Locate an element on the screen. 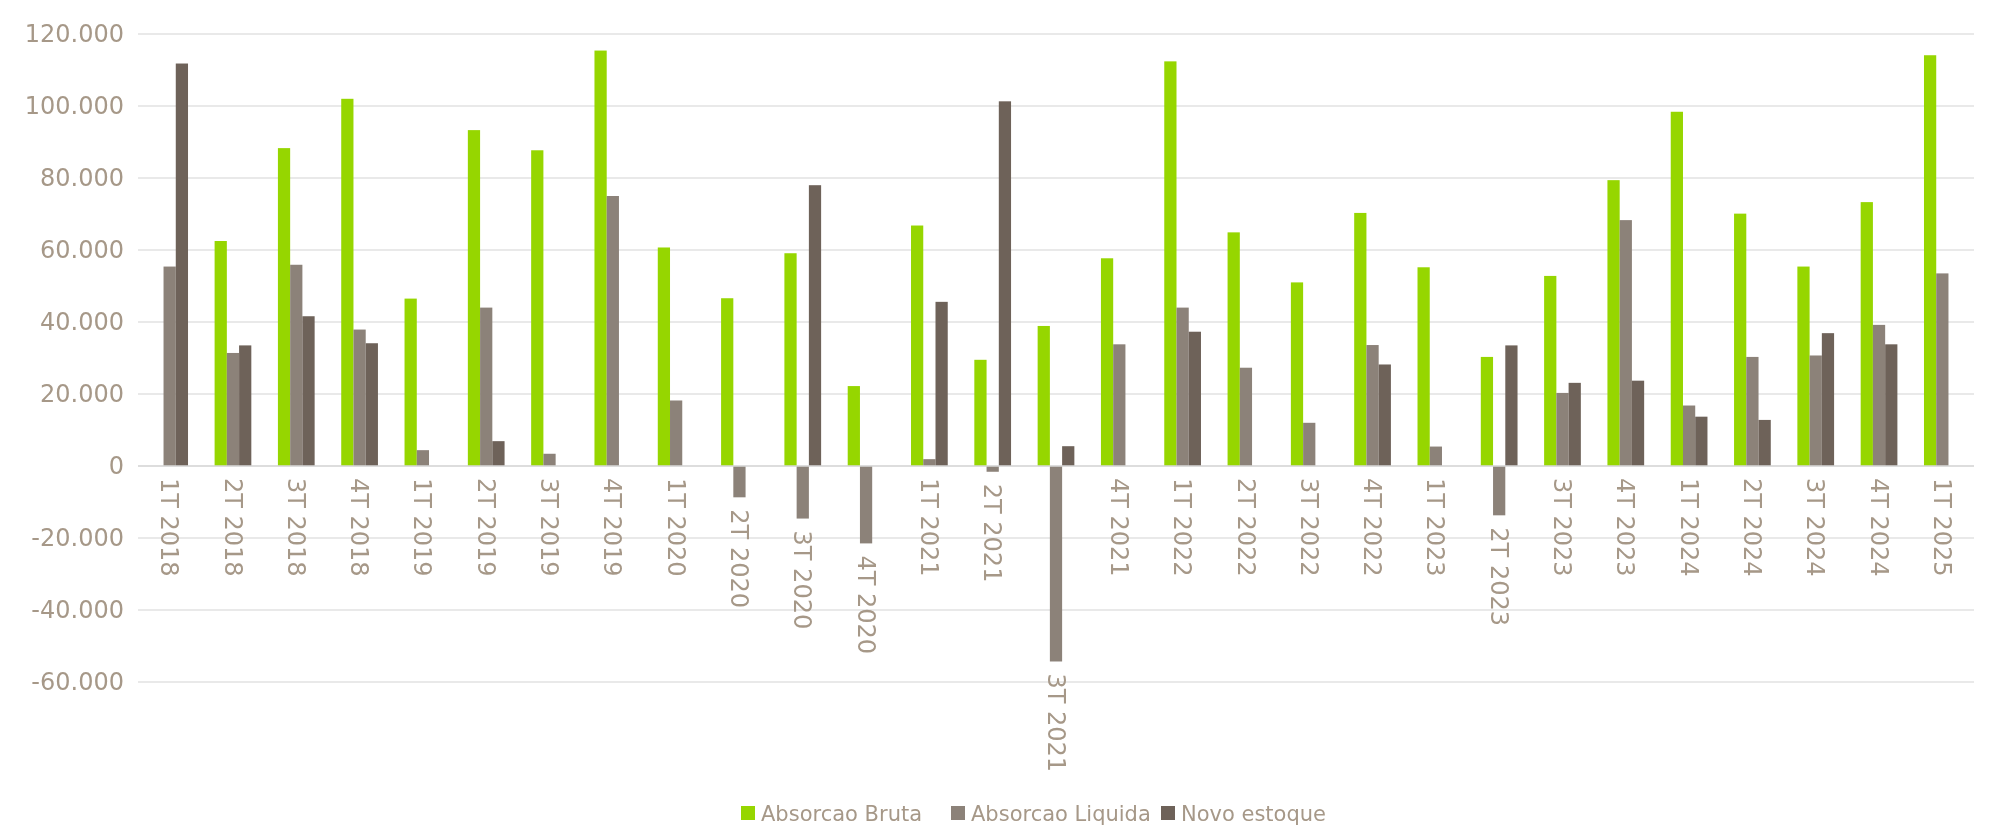 The height and width of the screenshot is (840, 2002). y-tick-label: 120.000 is located at coordinates (74, 34).